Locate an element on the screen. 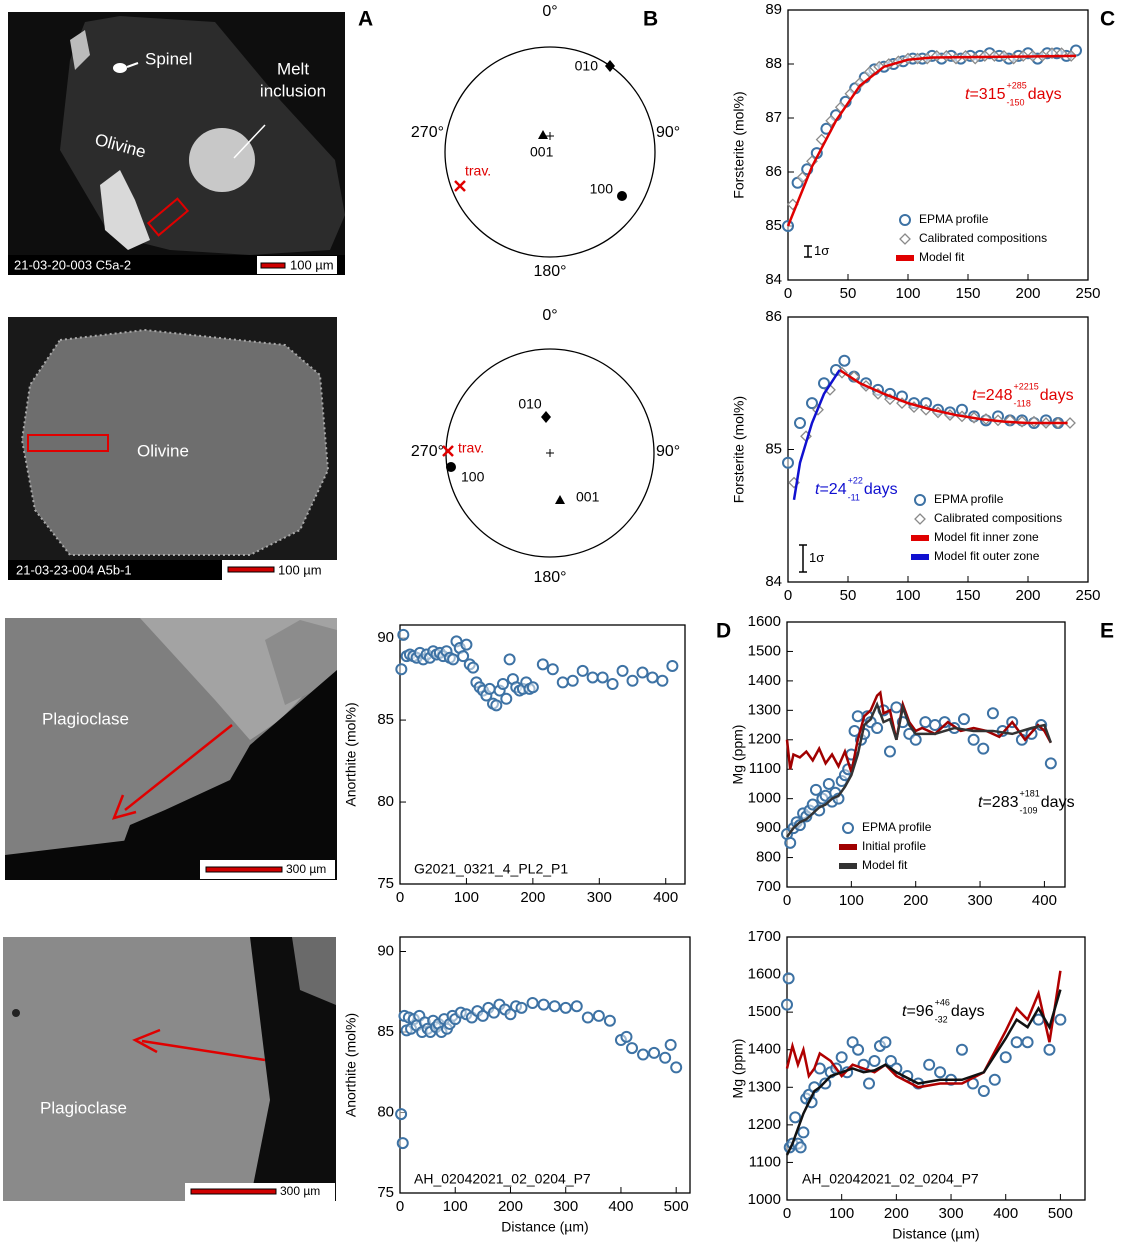  x-tick-label: 100 is located at coordinates (907, 293).